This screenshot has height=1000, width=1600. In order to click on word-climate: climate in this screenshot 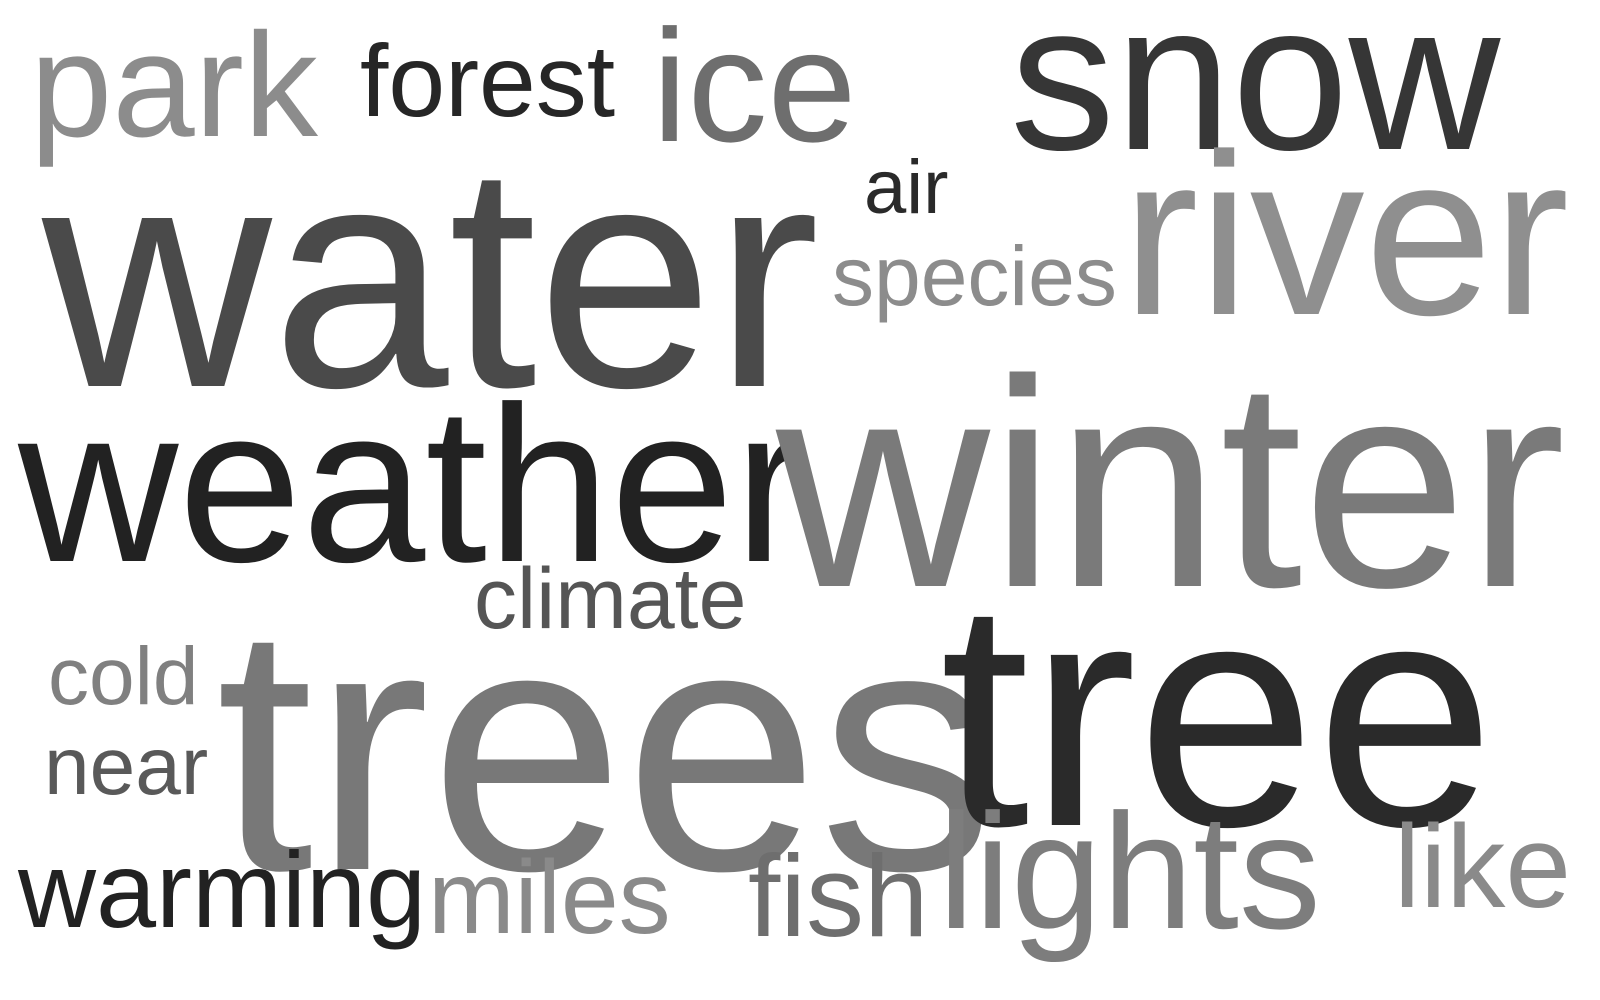, I will do `click(610, 599)`.